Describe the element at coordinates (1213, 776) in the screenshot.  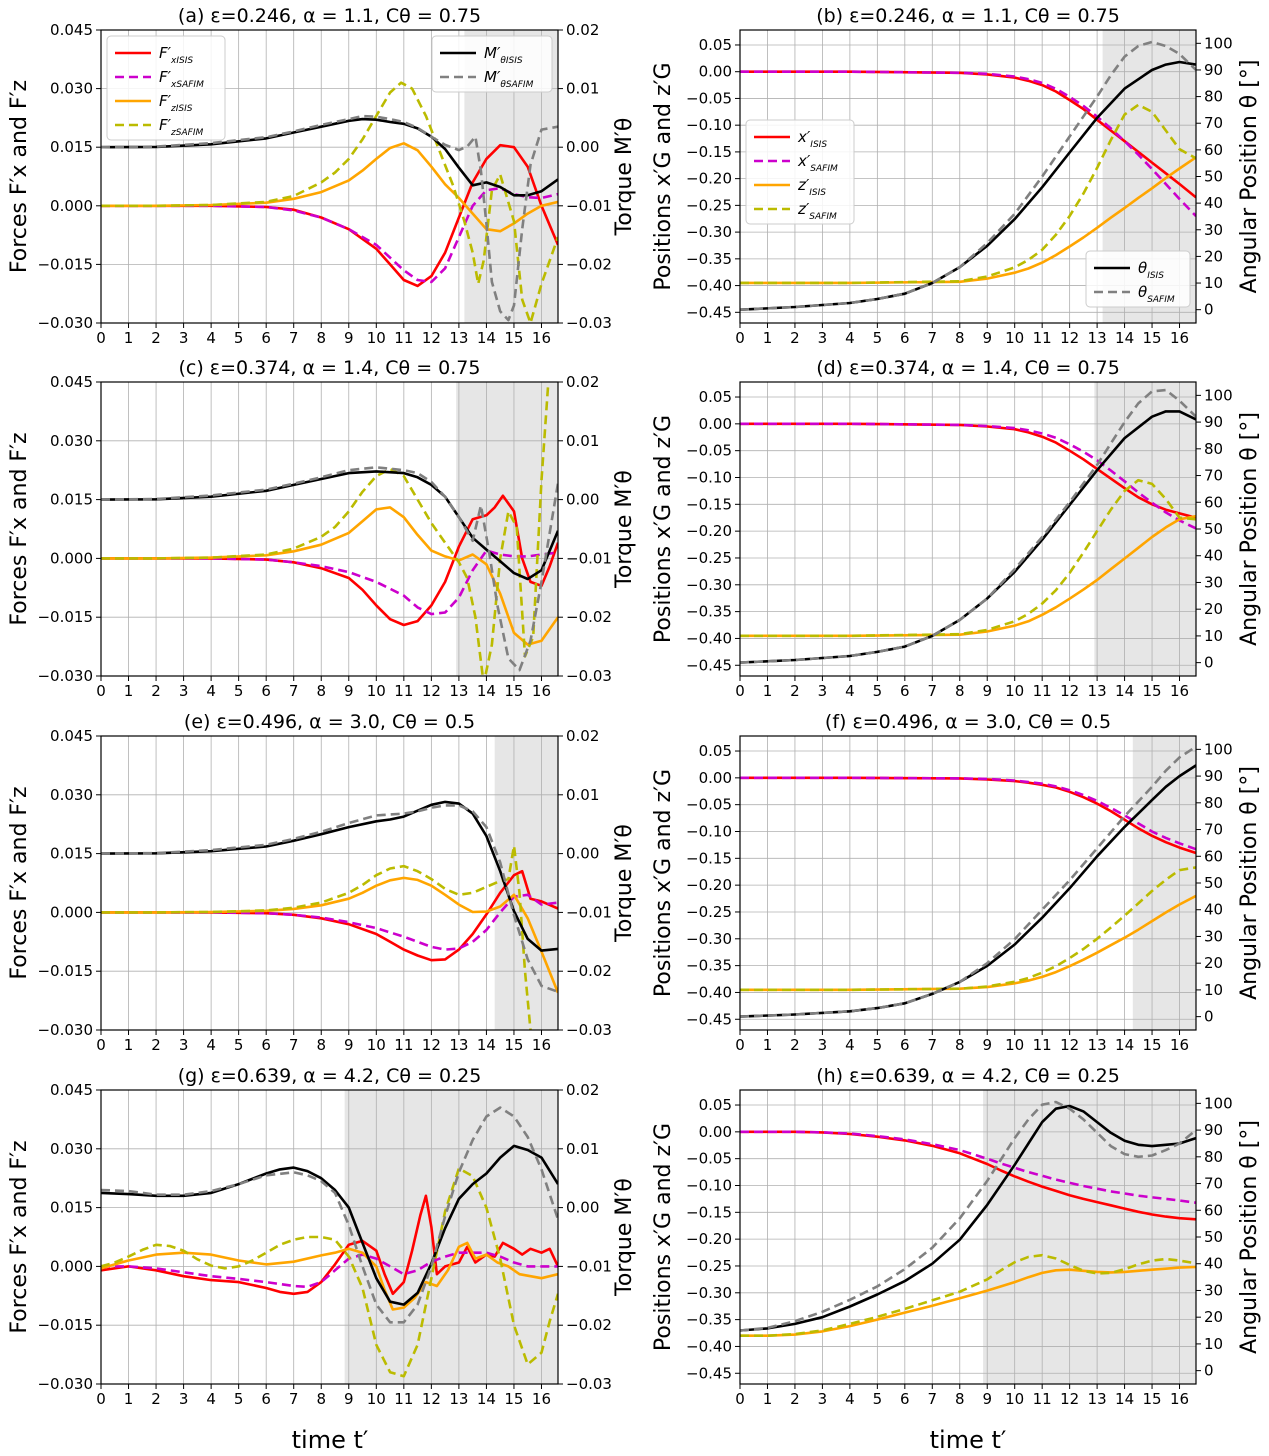
I see `y-tick-label-right: 90` at that location.